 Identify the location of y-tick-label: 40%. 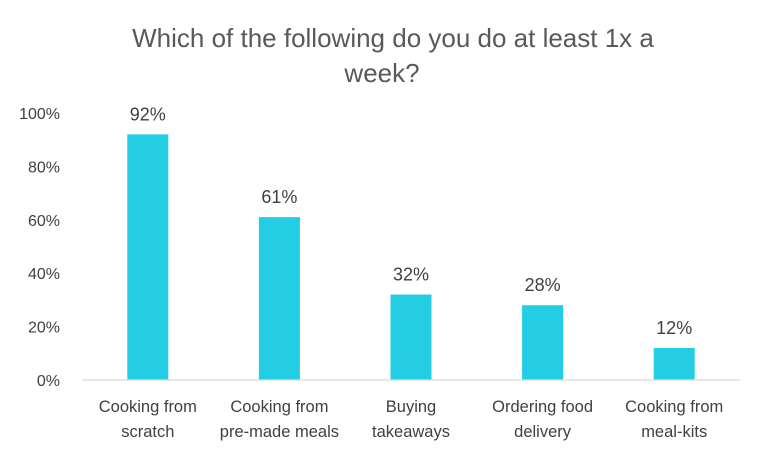
(44, 274).